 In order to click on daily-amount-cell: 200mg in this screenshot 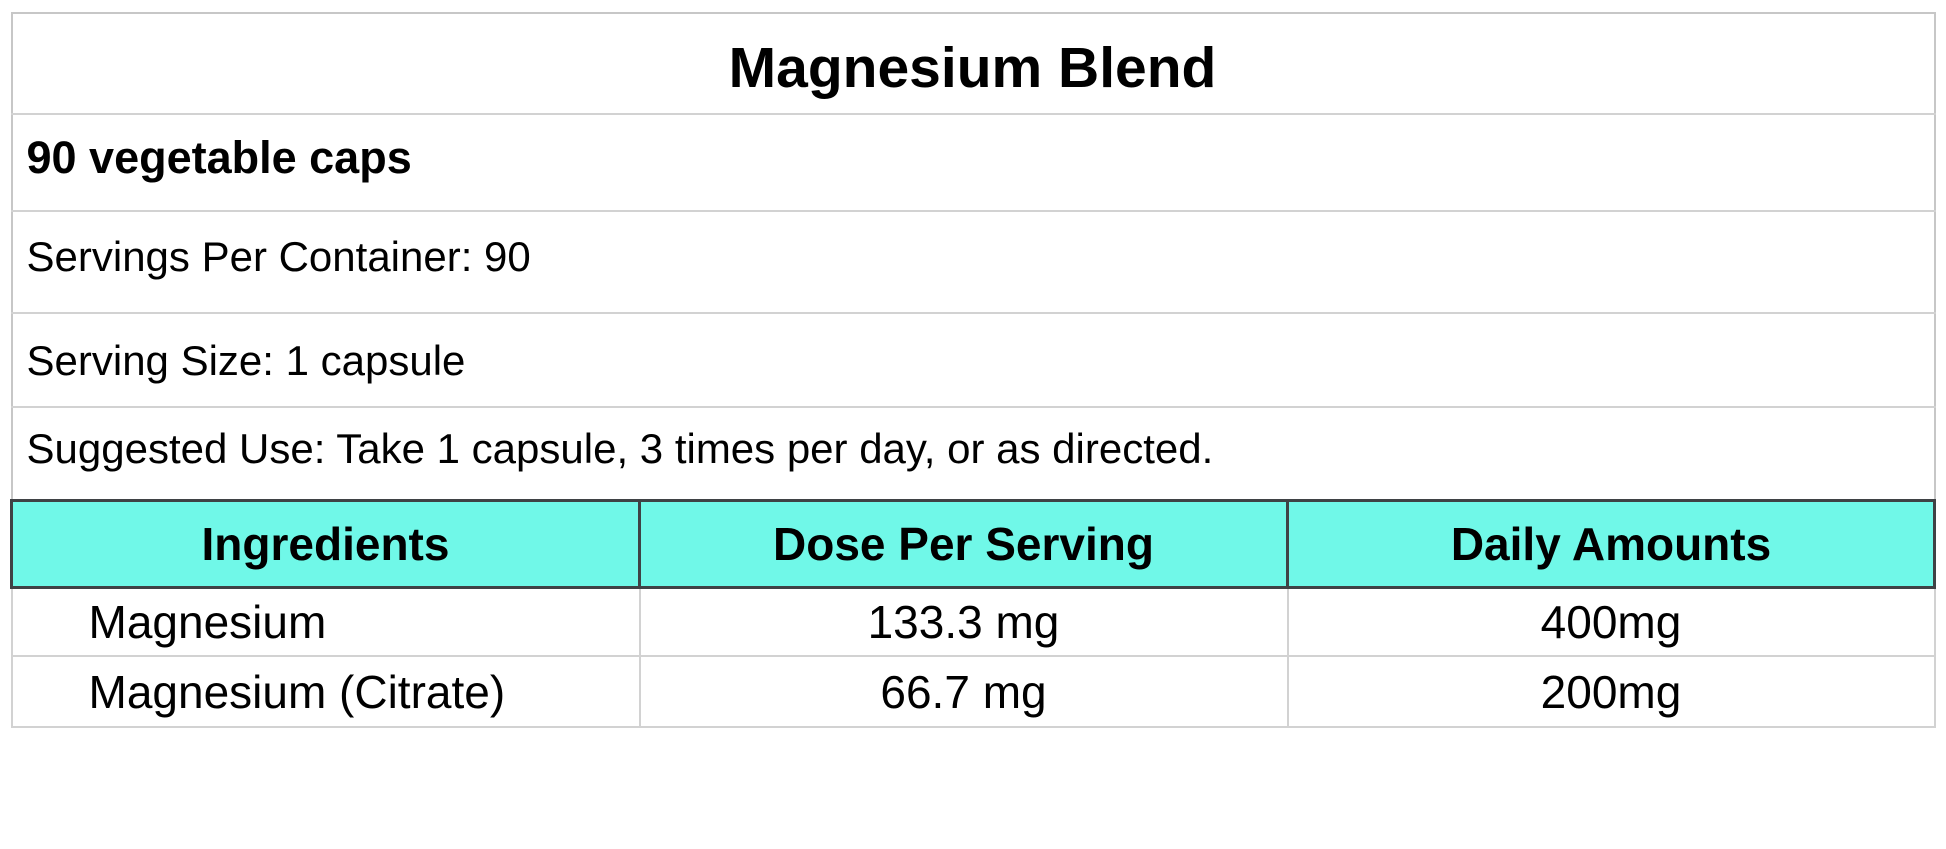, I will do `click(1611, 691)`.